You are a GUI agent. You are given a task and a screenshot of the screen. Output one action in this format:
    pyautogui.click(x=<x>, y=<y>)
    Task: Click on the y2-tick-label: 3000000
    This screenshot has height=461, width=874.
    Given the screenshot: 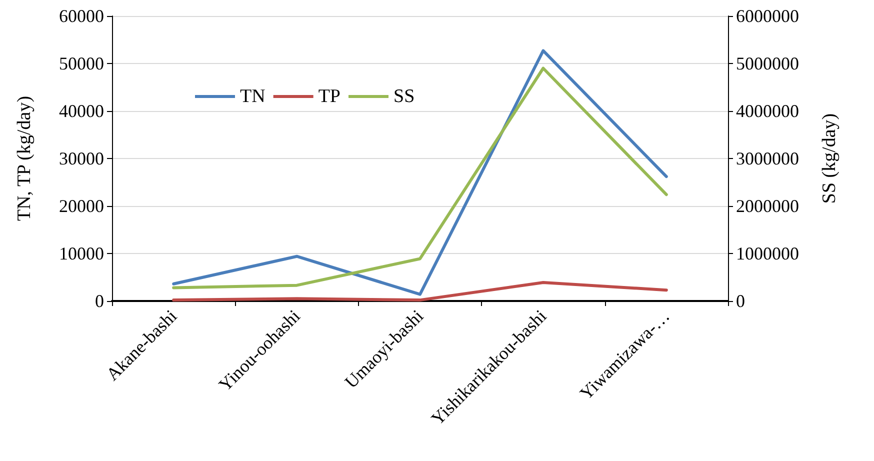 What is the action you would take?
    pyautogui.click(x=767, y=158)
    